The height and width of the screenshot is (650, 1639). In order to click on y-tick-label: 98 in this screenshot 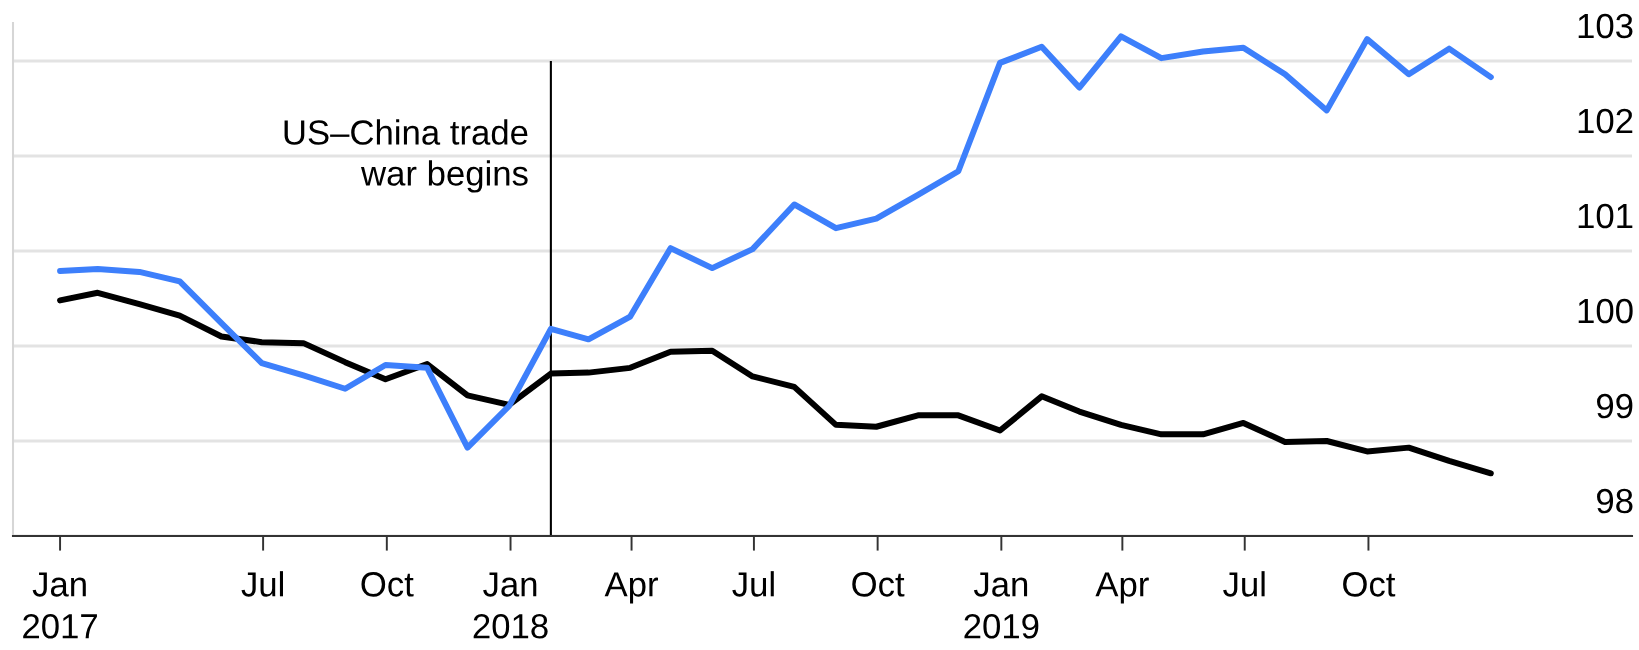, I will do `click(1615, 501)`.